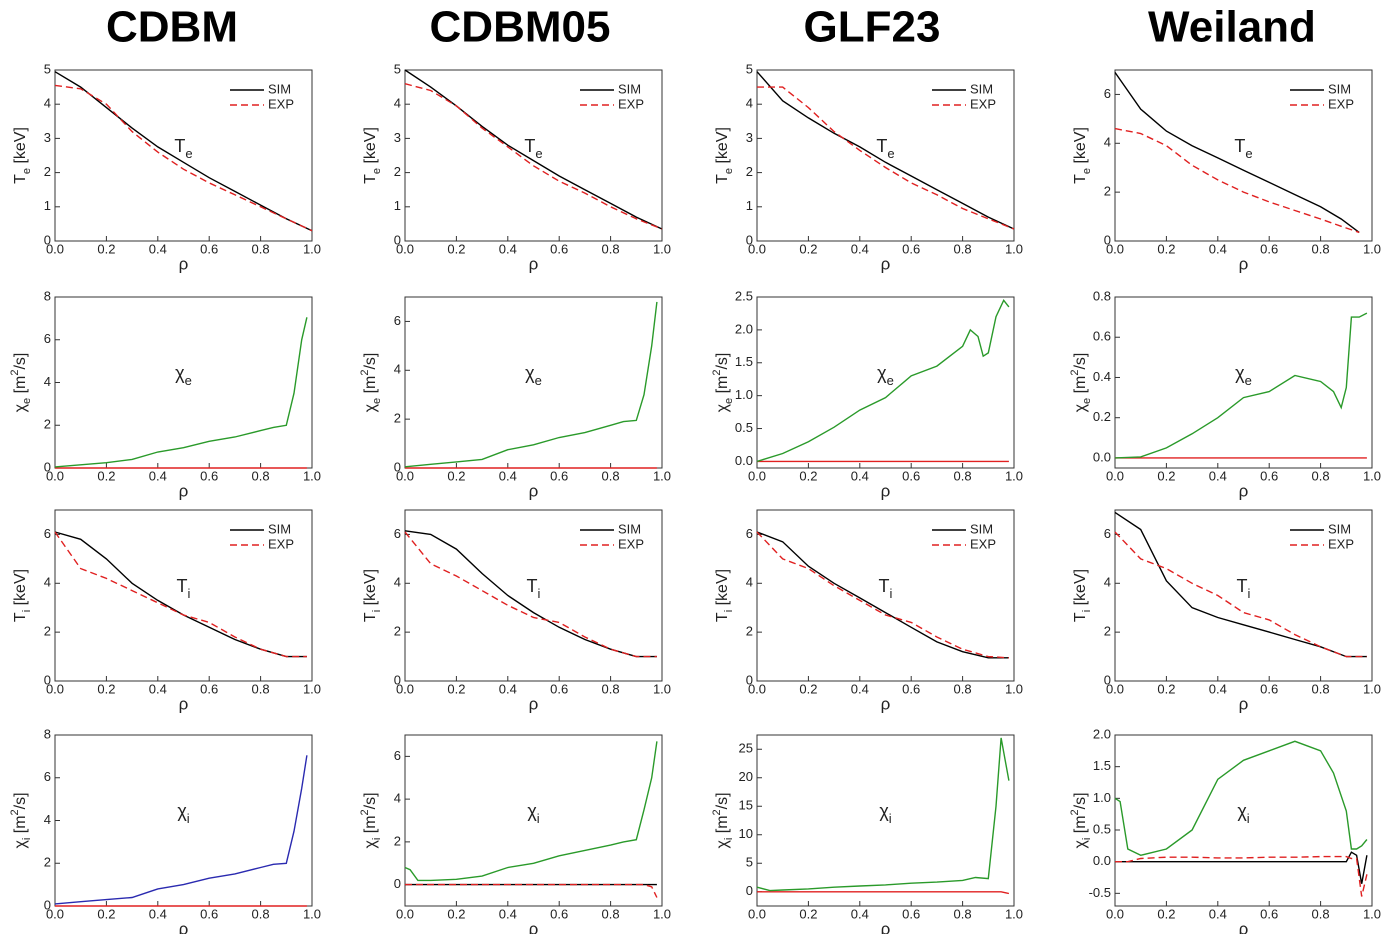 This screenshot has height=934, width=1388. I want to click on annotation: χi, so click(1243, 813).